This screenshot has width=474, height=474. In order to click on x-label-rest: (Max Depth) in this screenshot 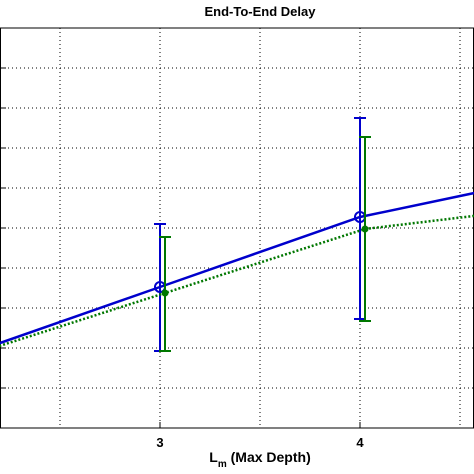, I will do `click(269, 457)`.